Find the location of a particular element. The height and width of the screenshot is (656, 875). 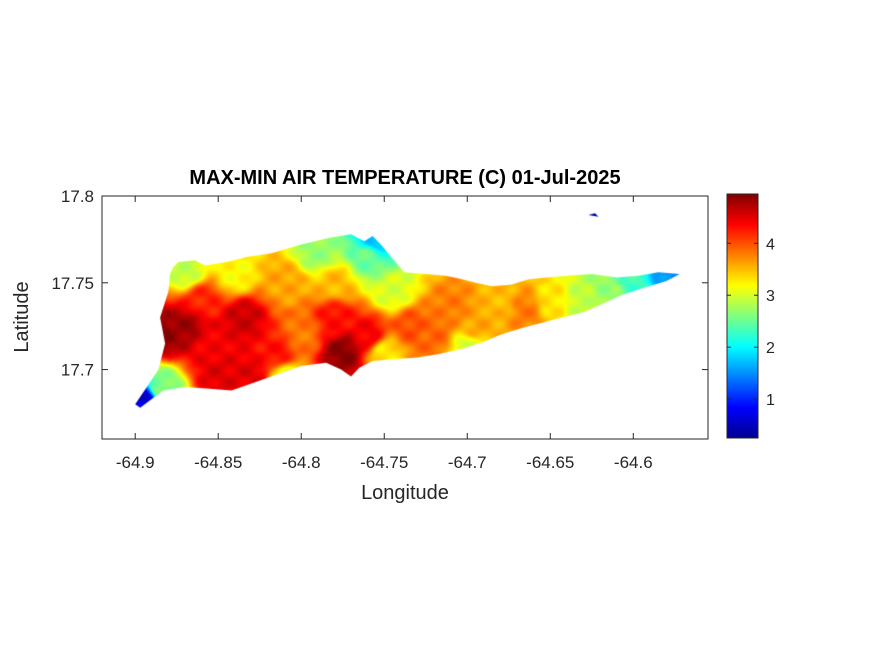

colorbar-ticks: 1 2 3 4 is located at coordinates (751, 322).